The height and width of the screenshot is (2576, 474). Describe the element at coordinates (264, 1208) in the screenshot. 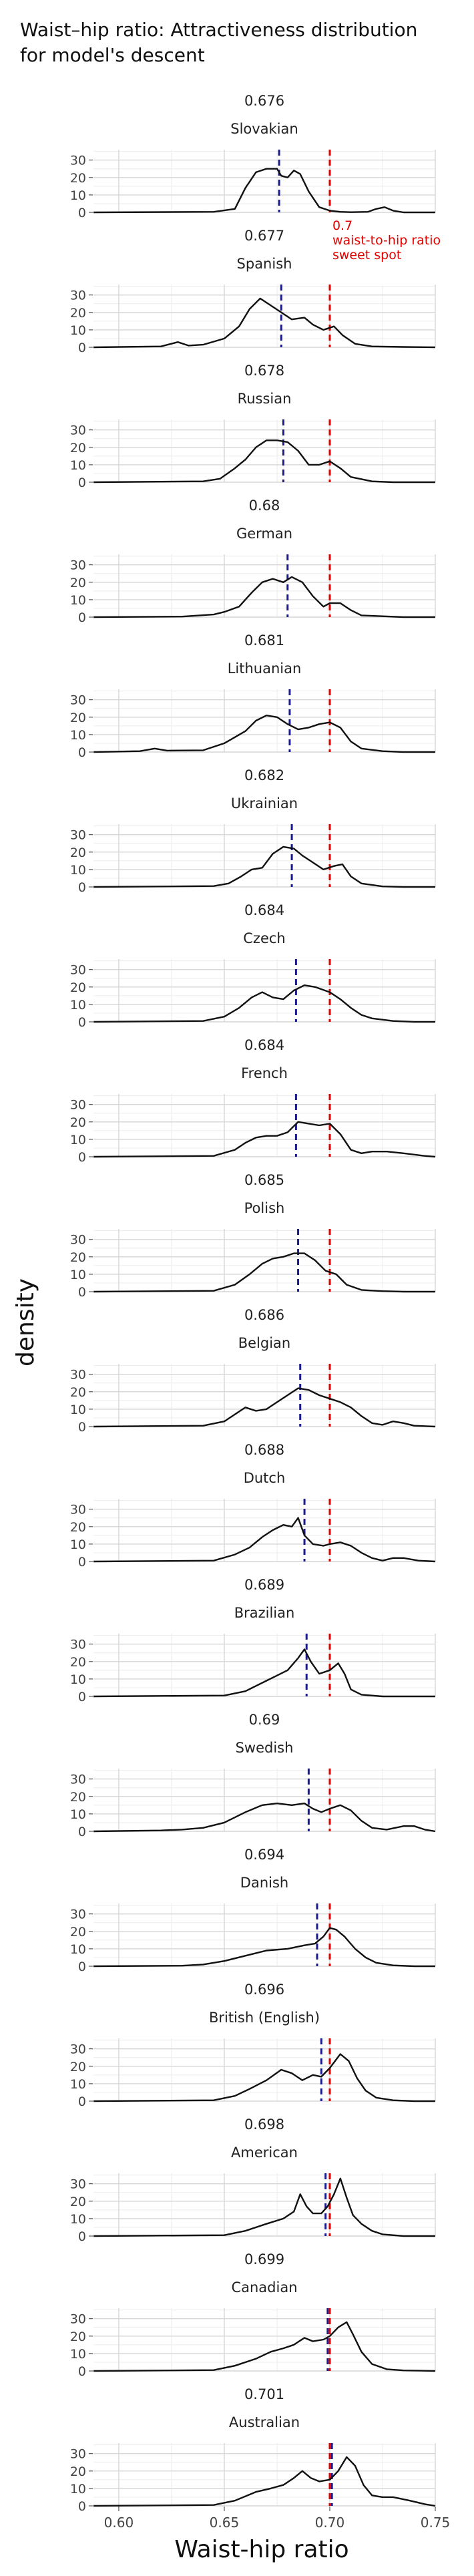

I see `panel-country-label: Polish` at that location.